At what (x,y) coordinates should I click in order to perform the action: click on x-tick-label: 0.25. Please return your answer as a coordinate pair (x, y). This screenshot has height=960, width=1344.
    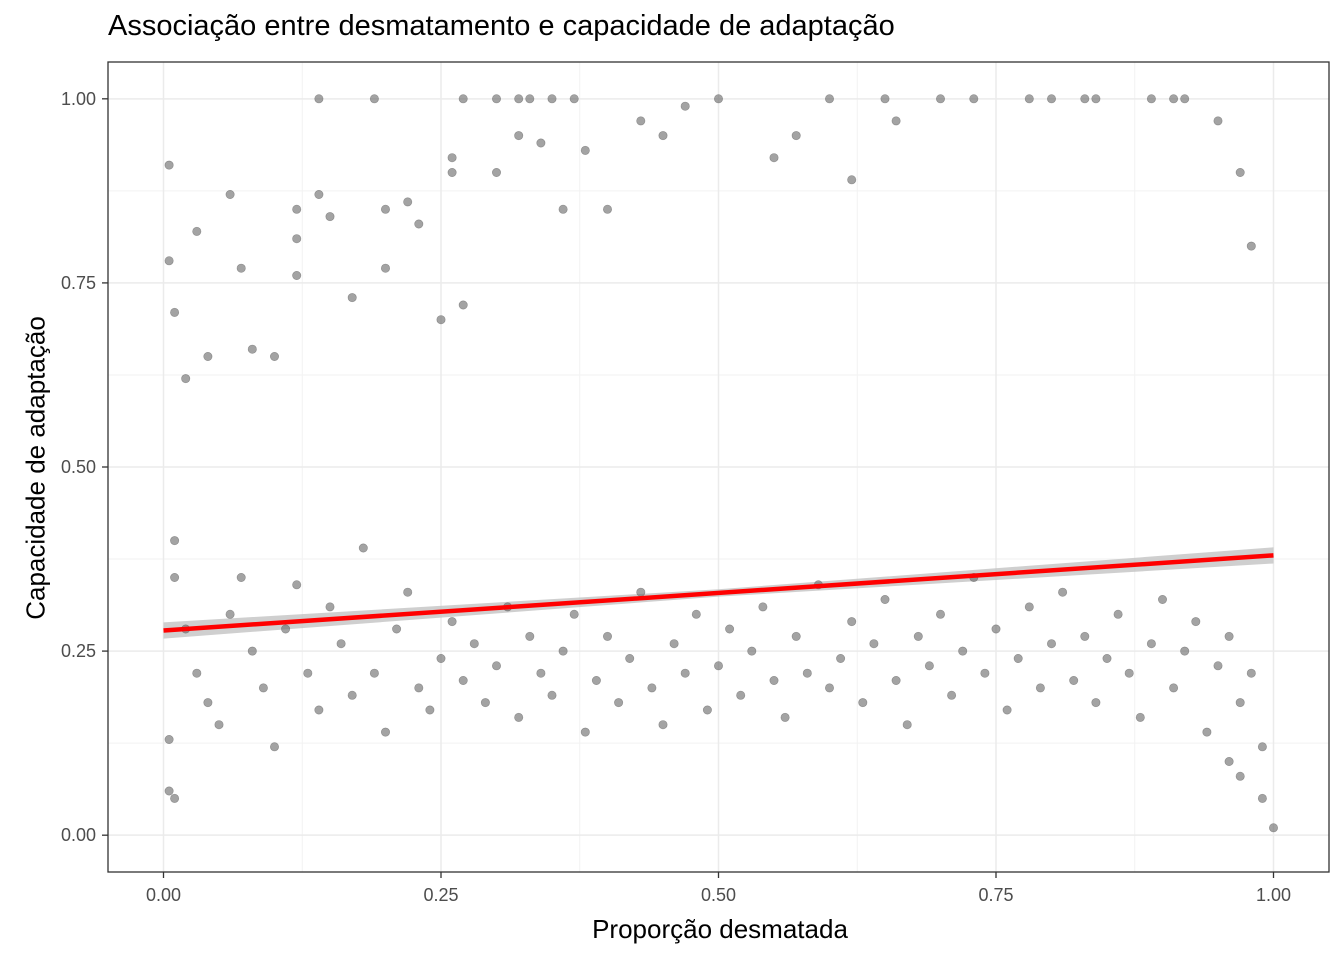
    Looking at the image, I should click on (440, 895).